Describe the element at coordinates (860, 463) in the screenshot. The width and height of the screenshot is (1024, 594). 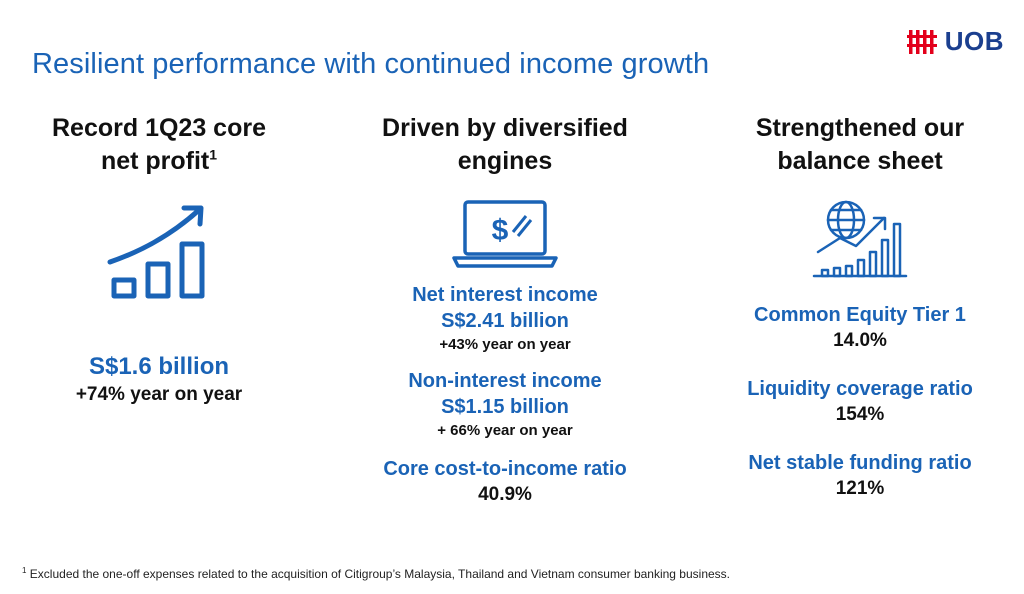
I see `nsfr-label: Net stable funding ratio` at that location.